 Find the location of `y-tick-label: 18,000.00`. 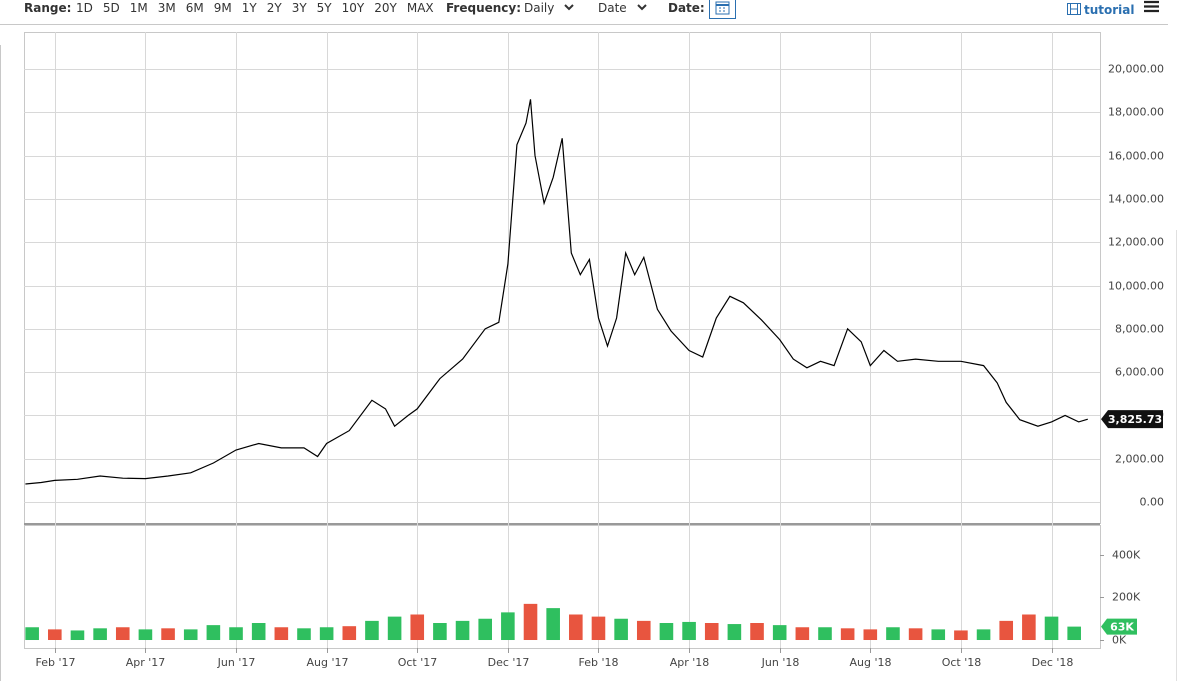

y-tick-label: 18,000.00 is located at coordinates (1136, 112).